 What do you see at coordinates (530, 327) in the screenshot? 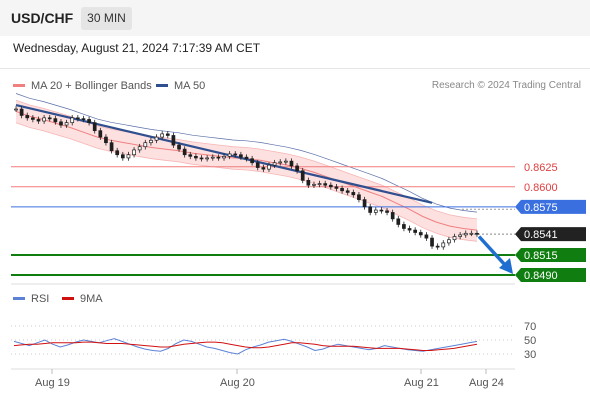
I see `rsi-level-label-70: 70` at bounding box center [530, 327].